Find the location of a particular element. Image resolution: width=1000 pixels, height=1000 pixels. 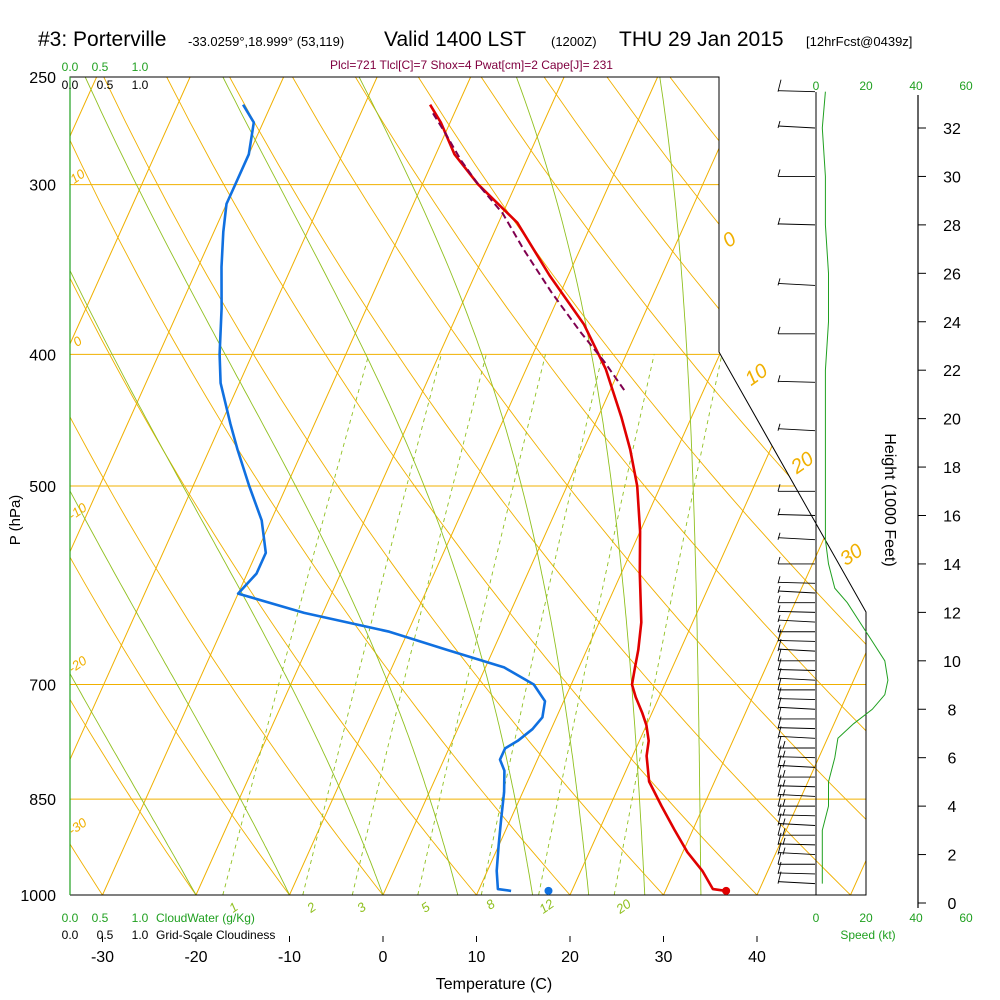

dry-adiabat-label: 30 is located at coordinates (851, 555).